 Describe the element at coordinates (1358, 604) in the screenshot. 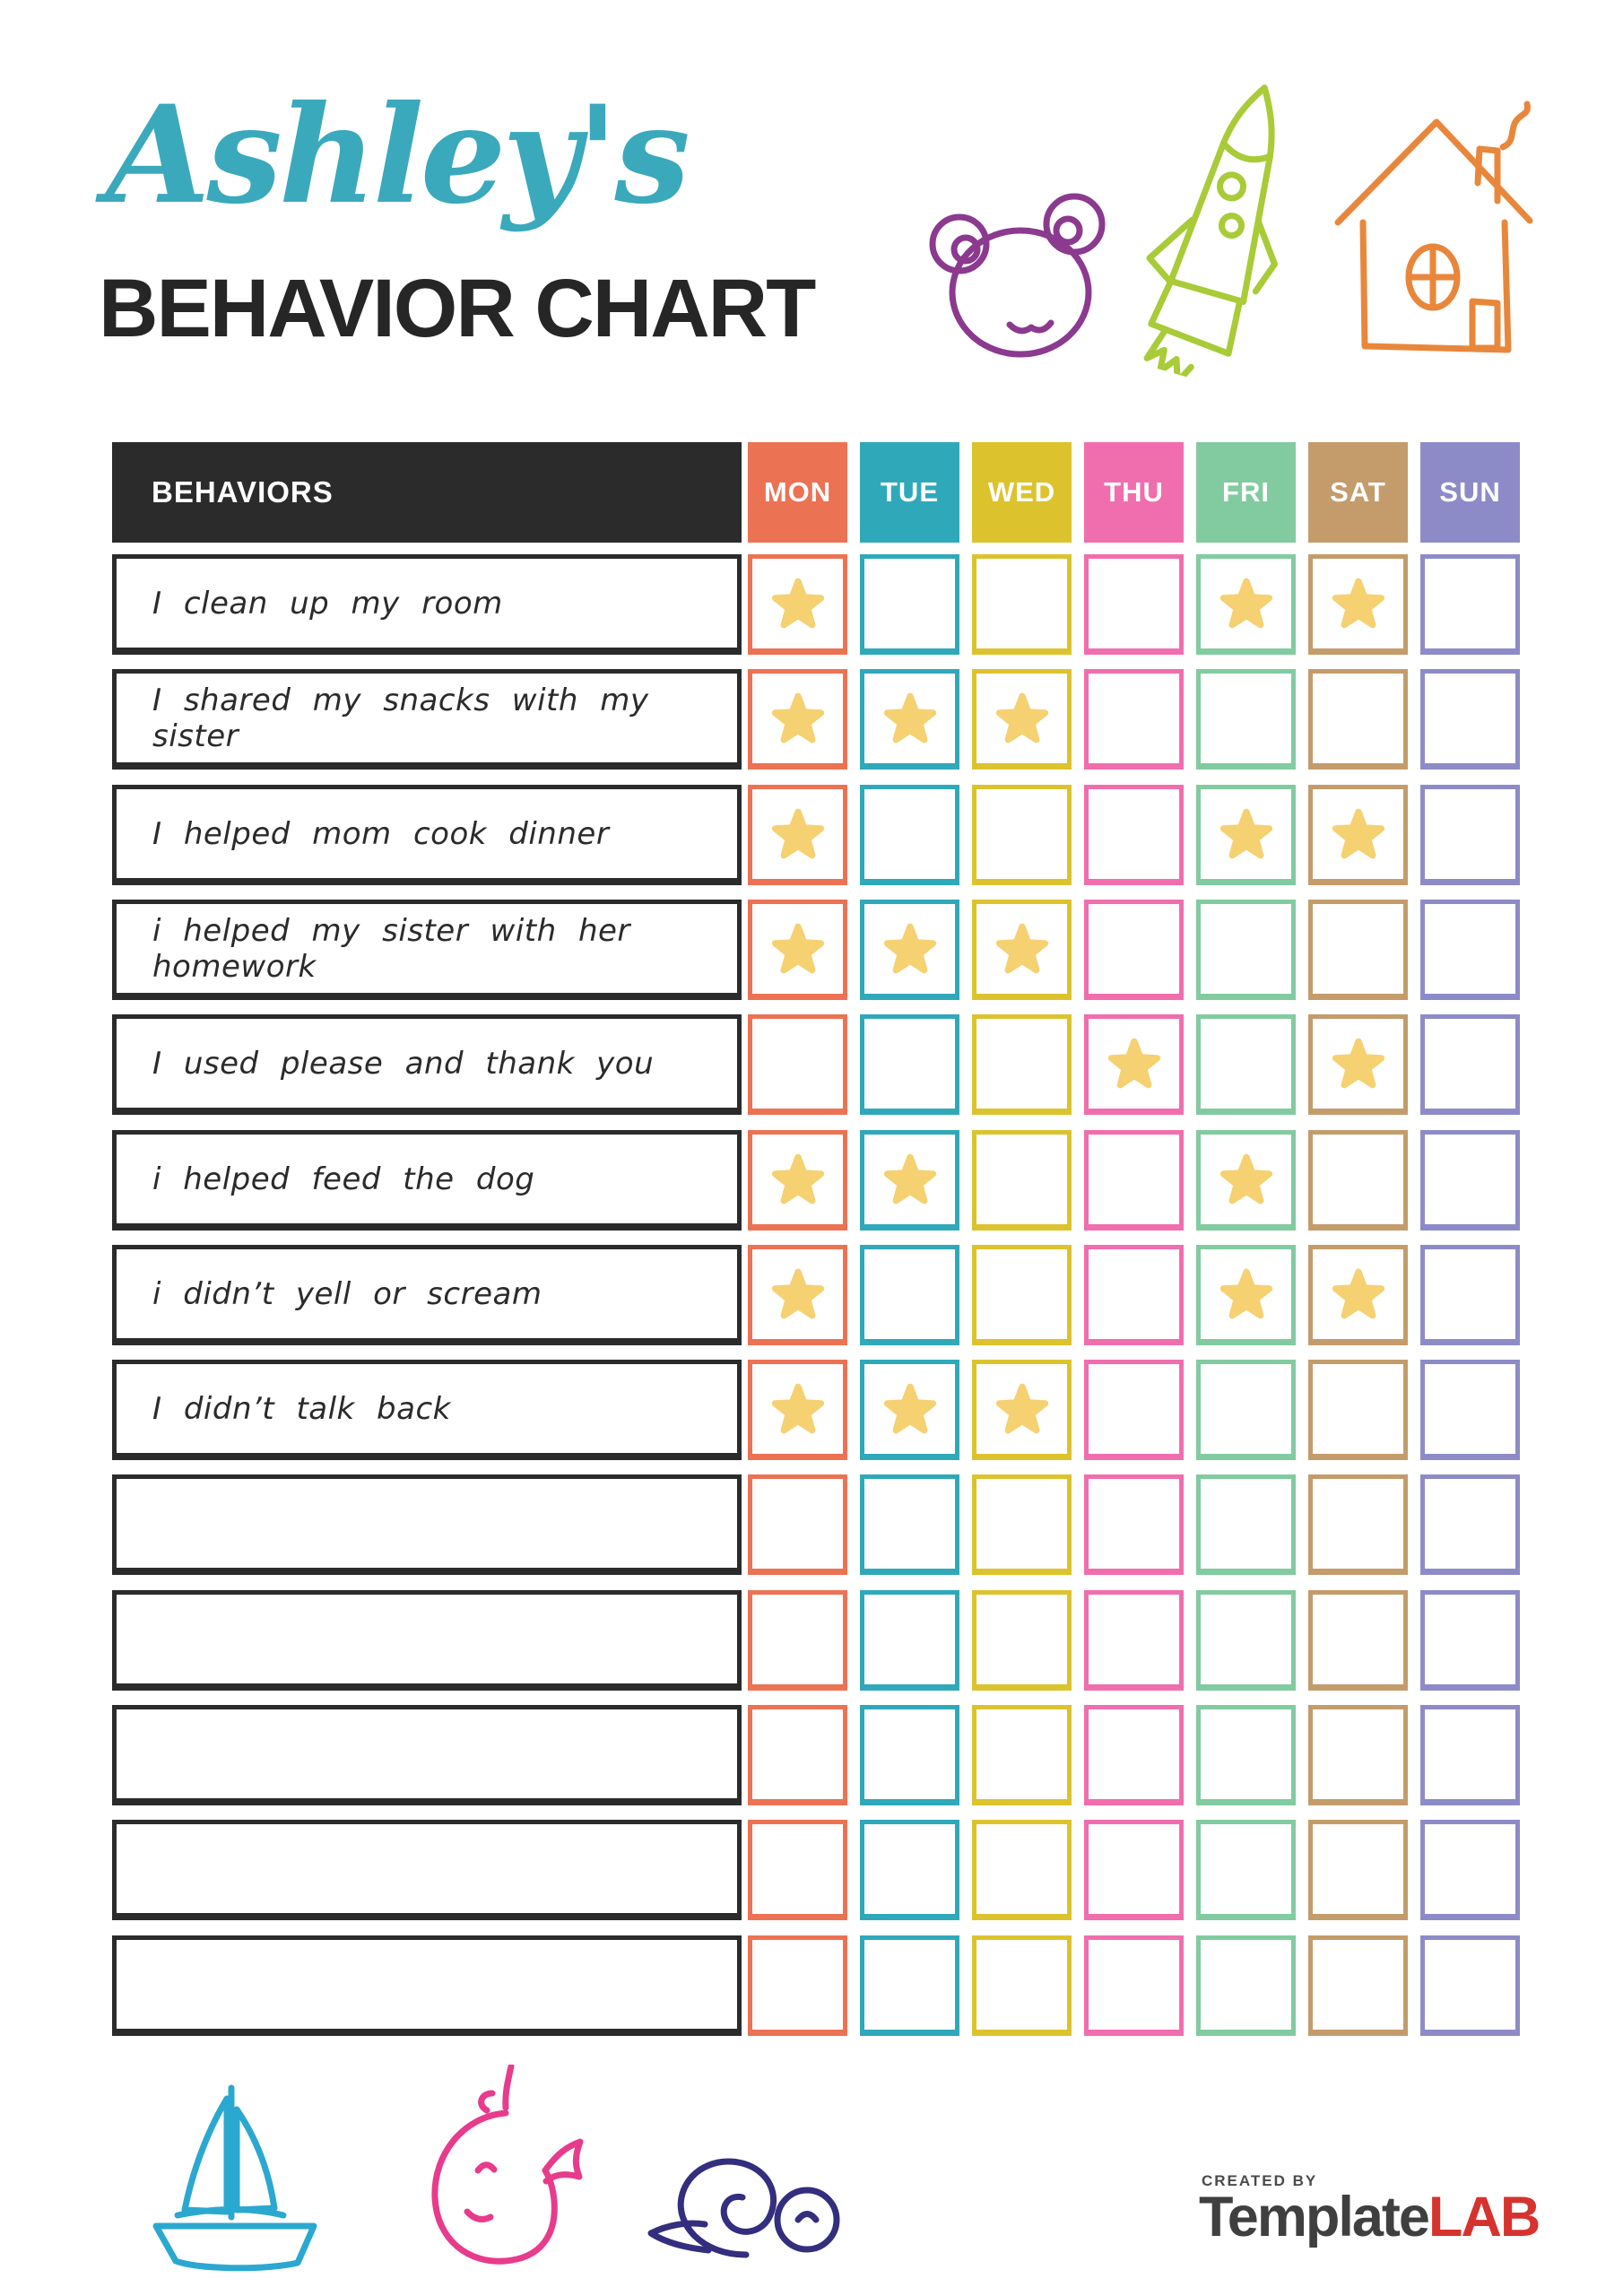

I see `star-cell-sat-row1` at that location.